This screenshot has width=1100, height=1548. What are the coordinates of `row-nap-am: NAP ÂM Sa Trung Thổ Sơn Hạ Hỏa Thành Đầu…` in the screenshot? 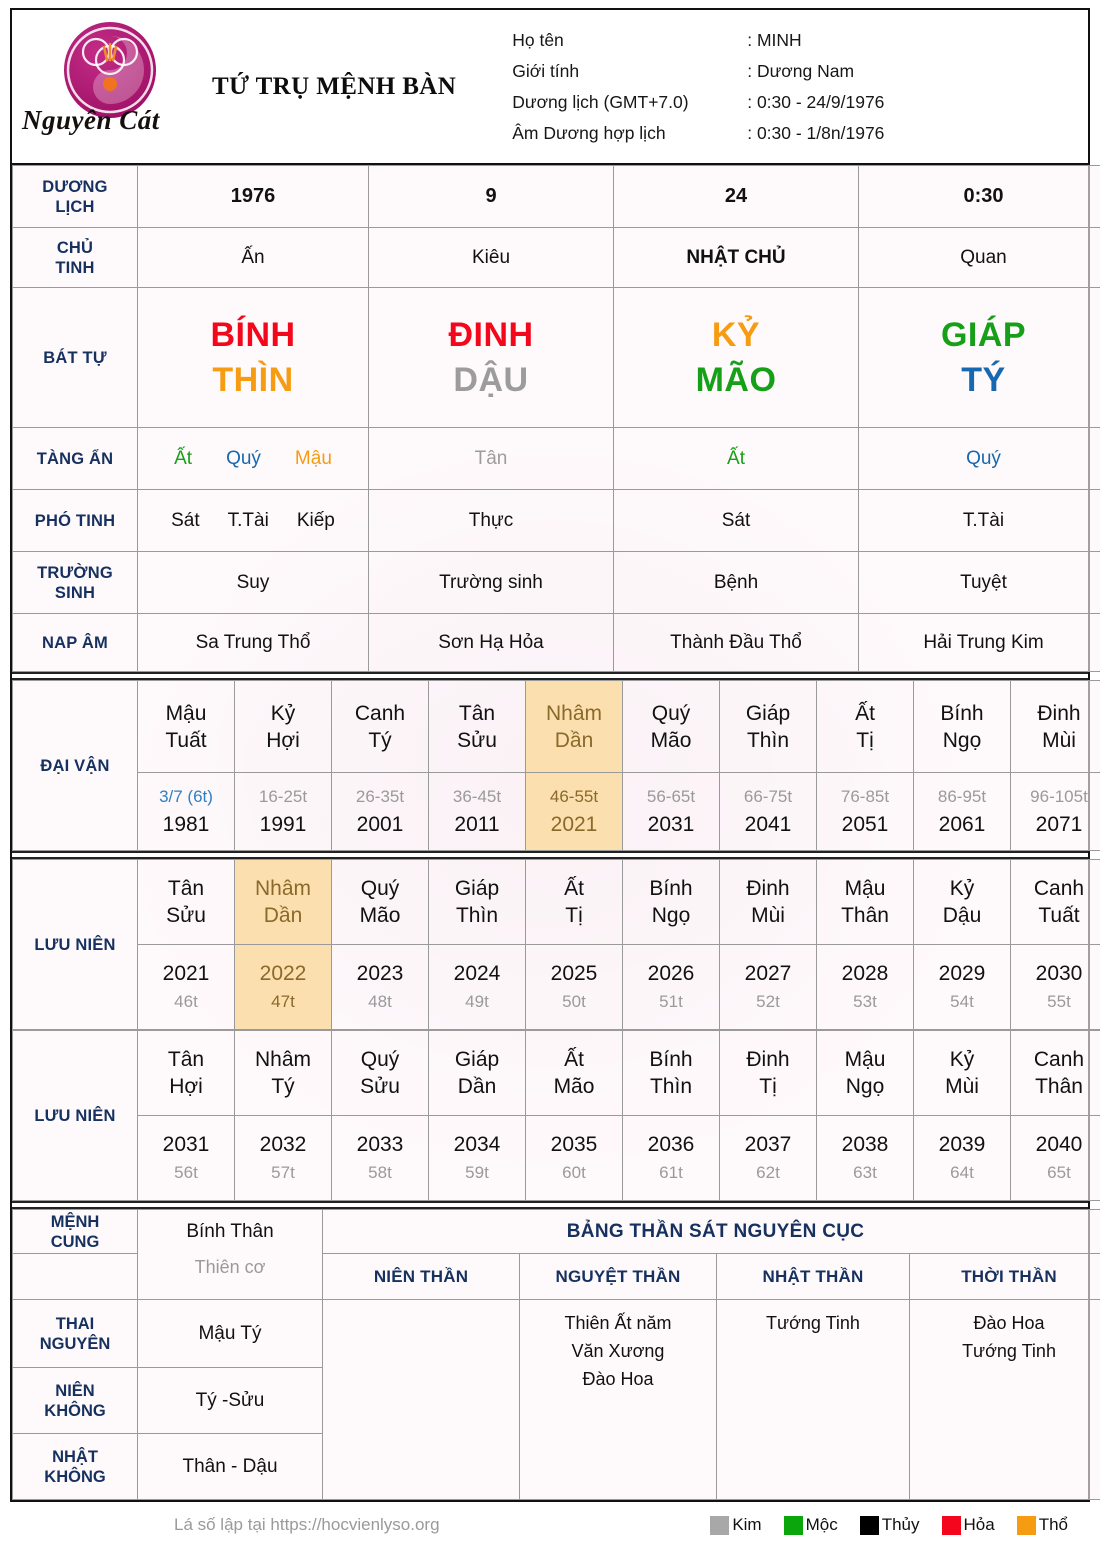 It's located at (556, 643).